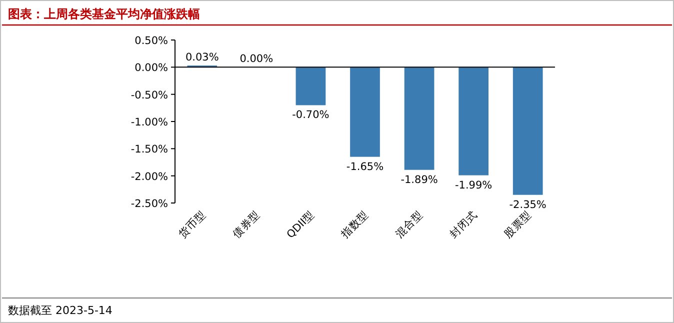  Describe the element at coordinates (463, 224) in the screenshot. I see `x-tick-label: 封闭式` at that location.